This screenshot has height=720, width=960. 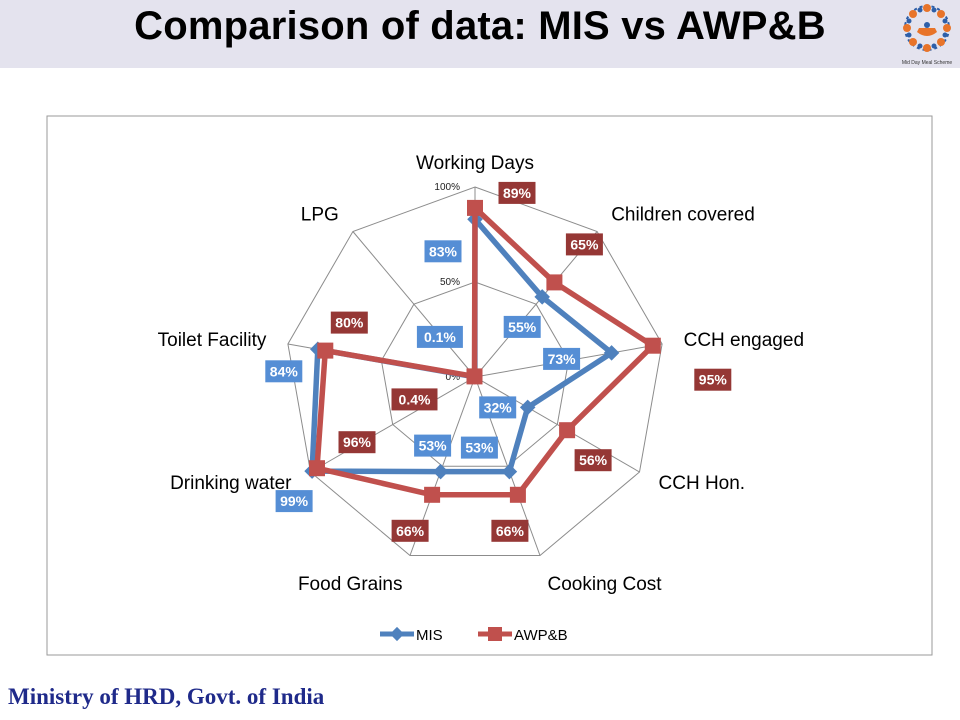 I want to click on data-label-mis: 83%, so click(x=443, y=251).